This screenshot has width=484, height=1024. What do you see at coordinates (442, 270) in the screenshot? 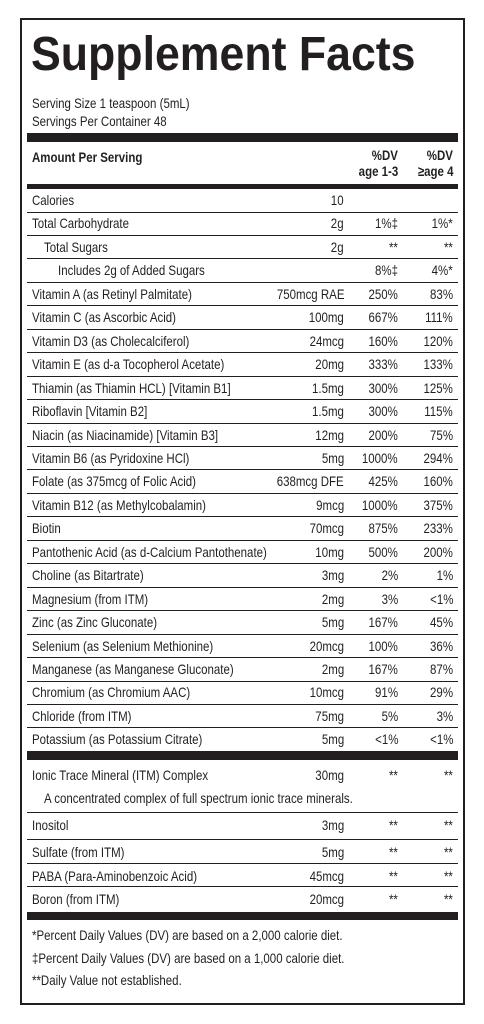
I see `dv: 4%*` at bounding box center [442, 270].